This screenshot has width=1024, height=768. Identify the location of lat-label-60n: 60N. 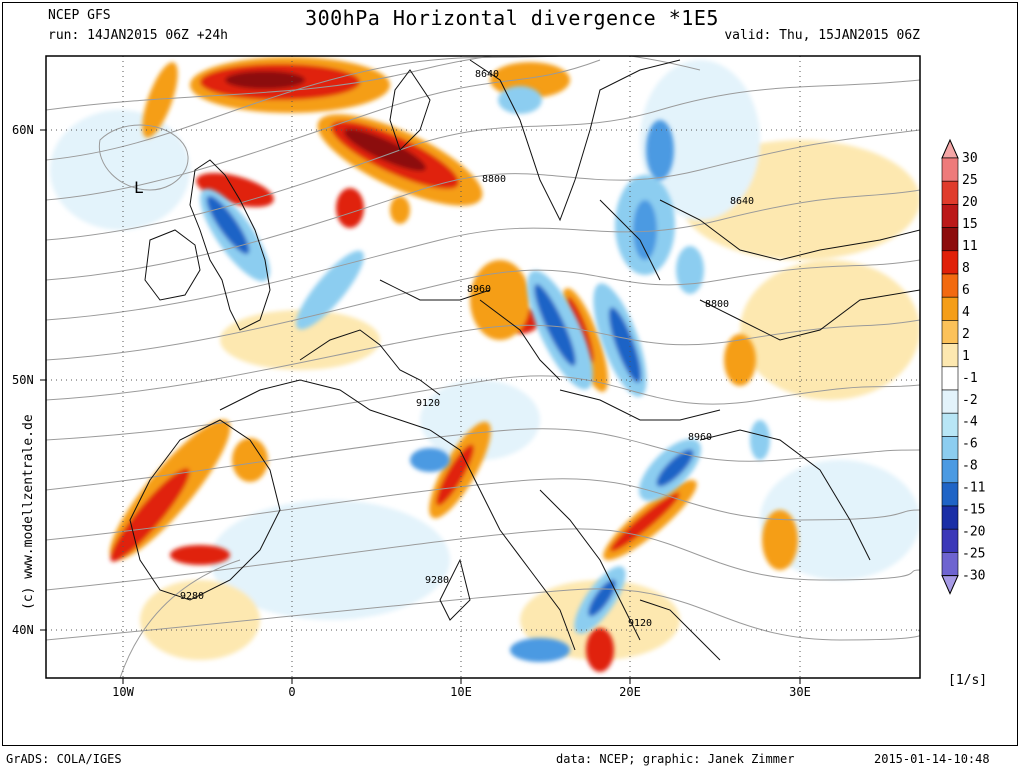
(23, 130).